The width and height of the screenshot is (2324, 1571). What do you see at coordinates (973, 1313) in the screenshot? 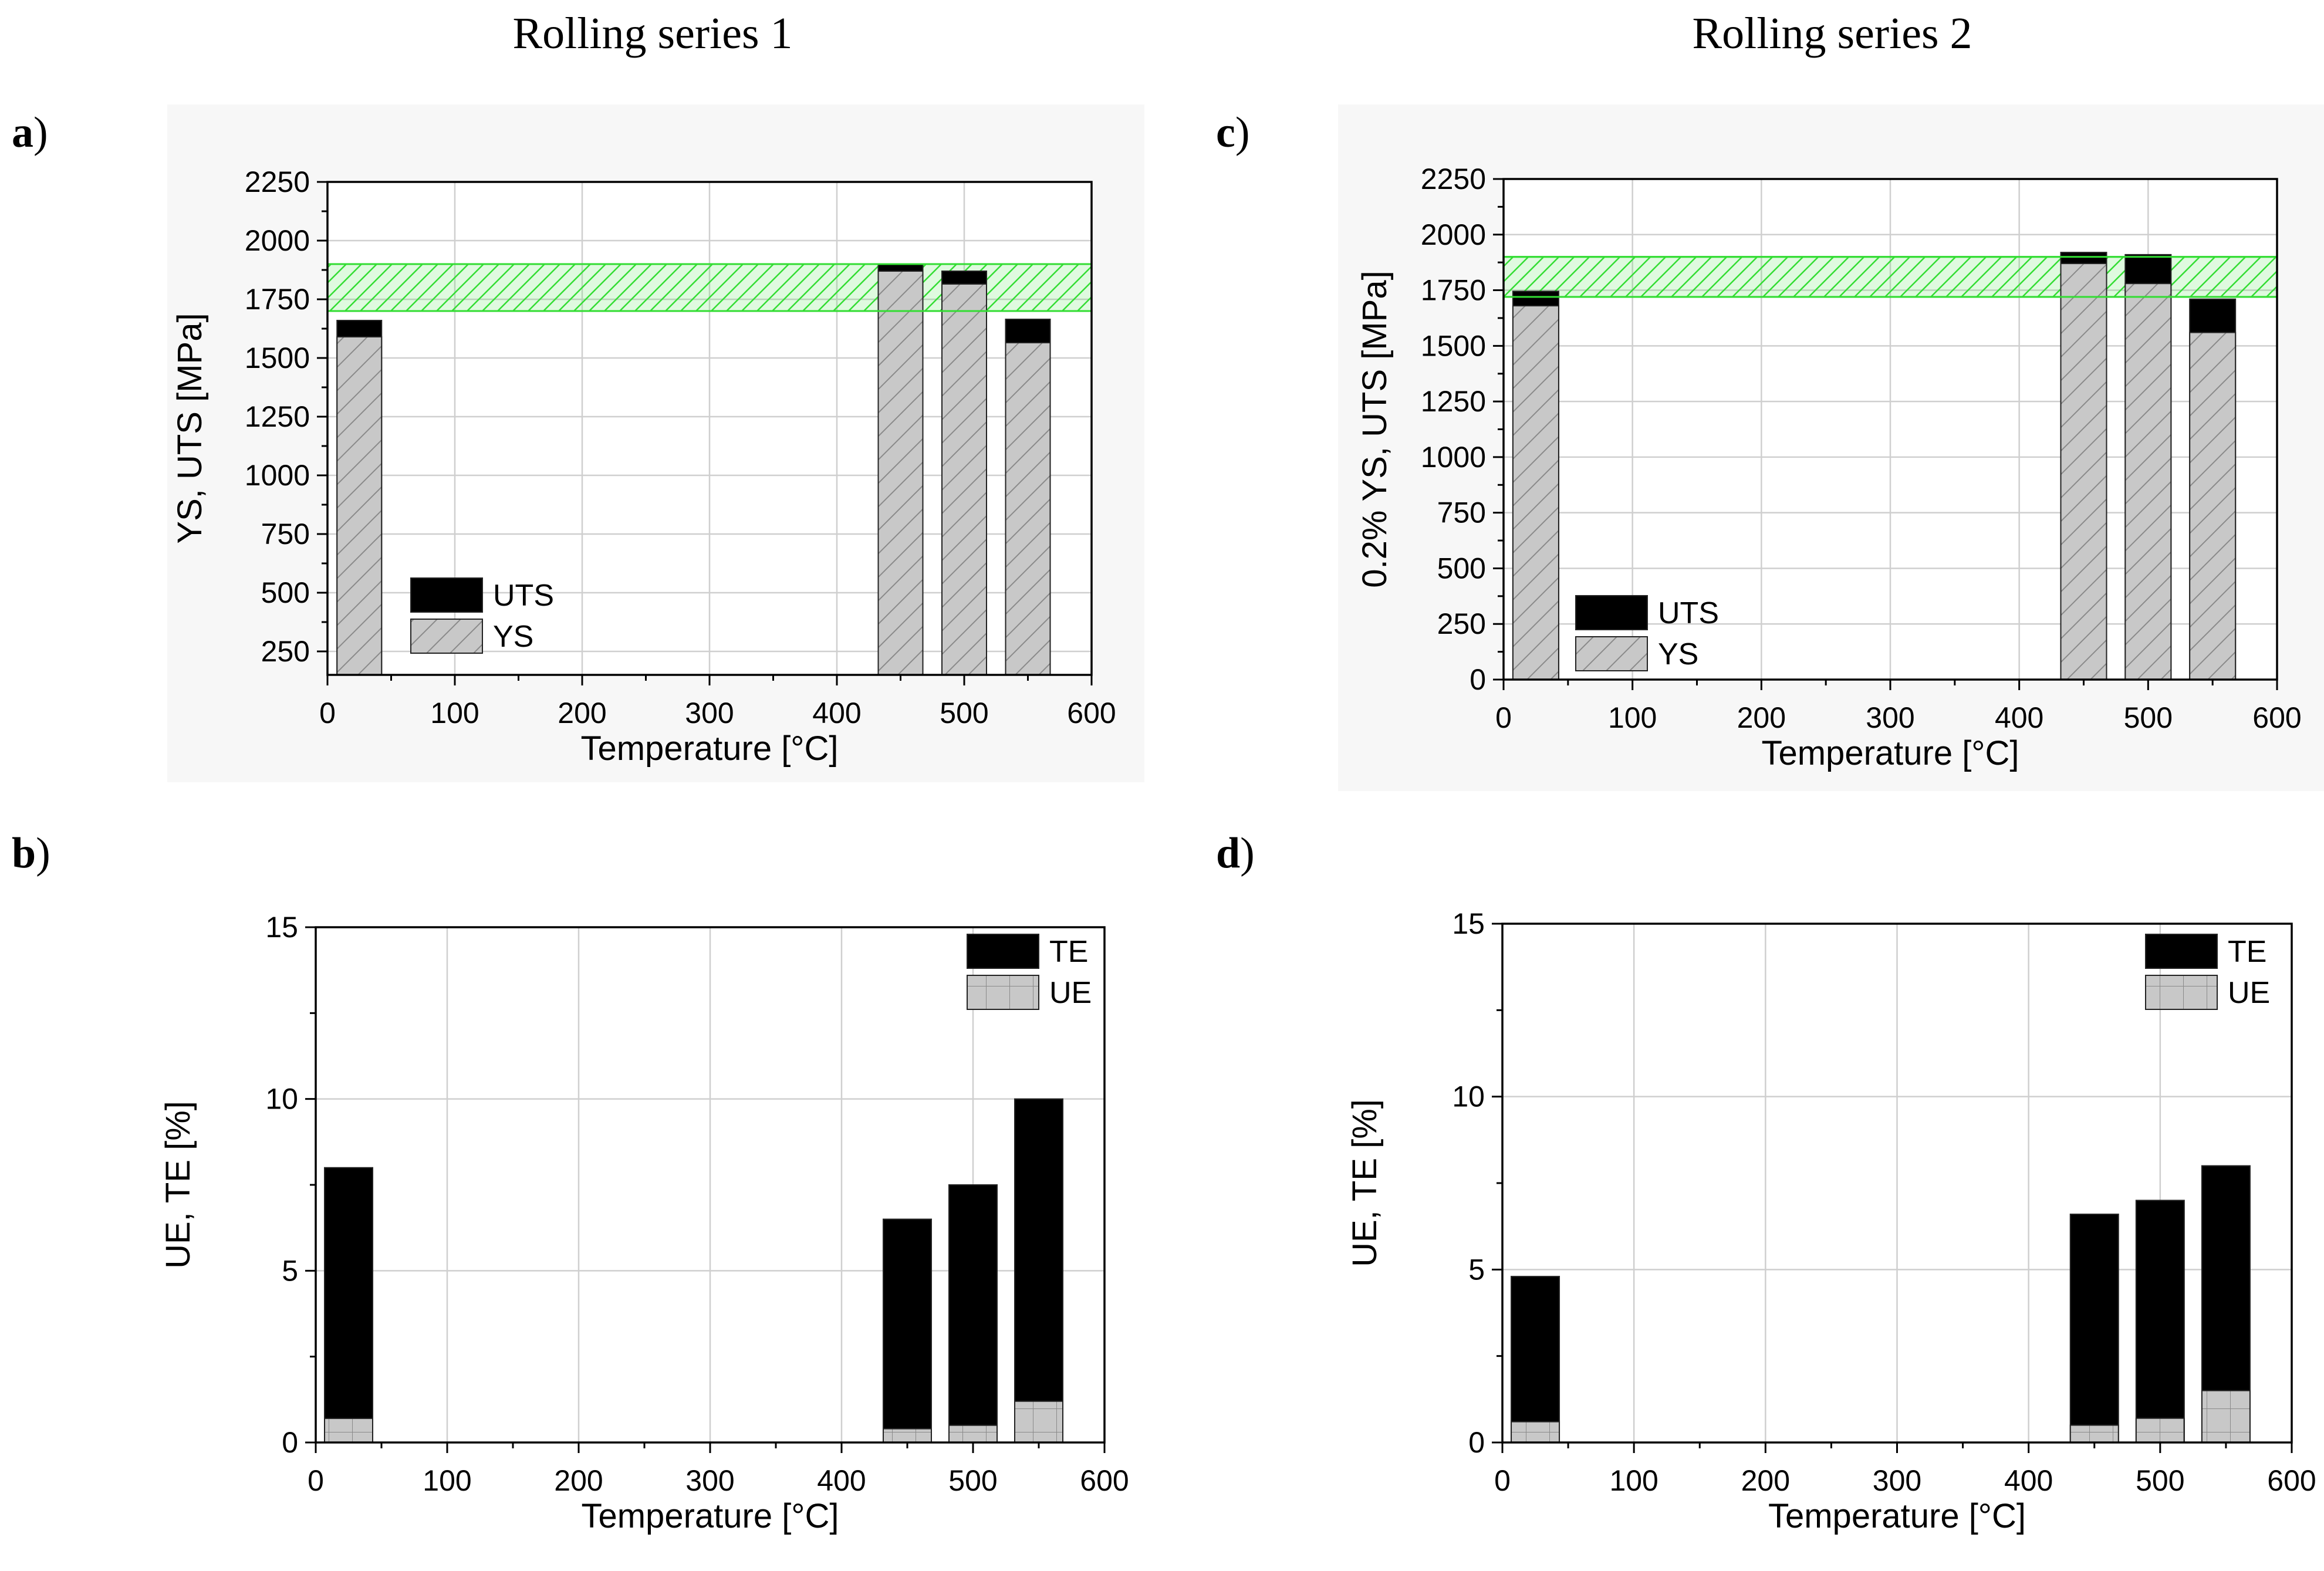
I see `bar-te-500-b` at bounding box center [973, 1313].